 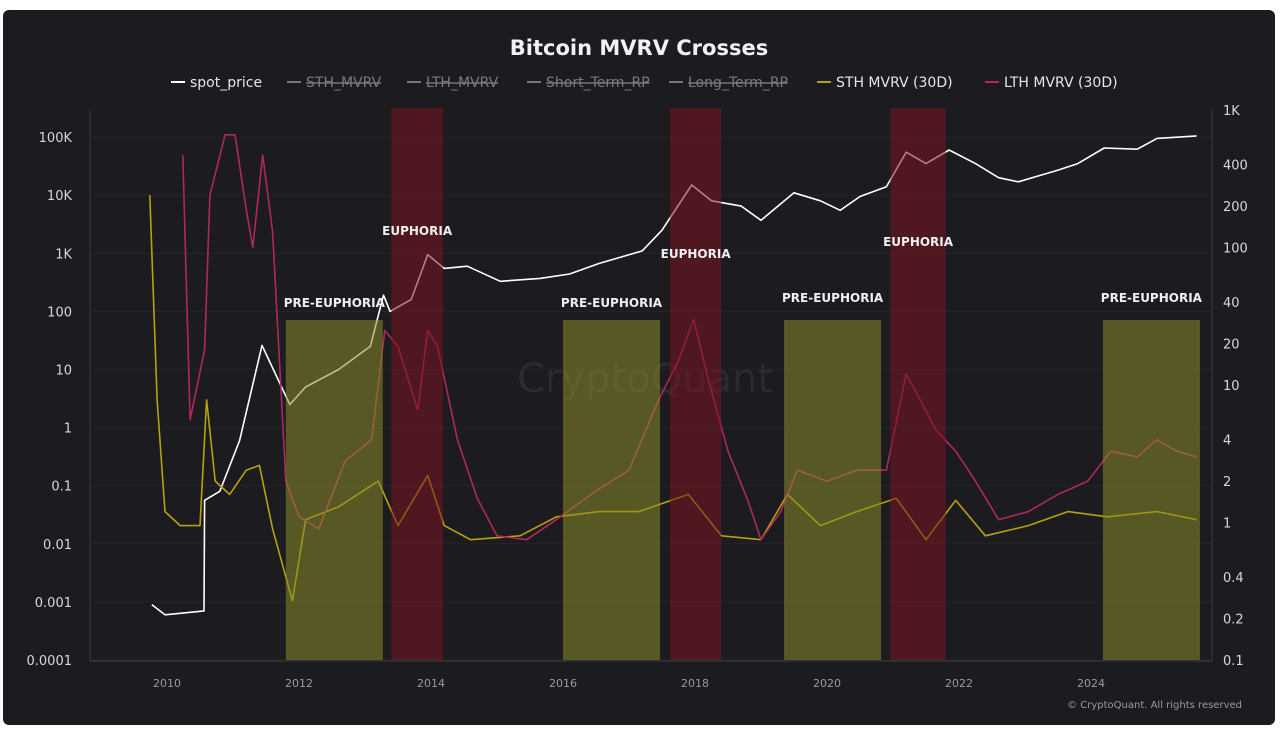 What do you see at coordinates (60, 196) in the screenshot?
I see `left-tick-label: 10K` at bounding box center [60, 196].